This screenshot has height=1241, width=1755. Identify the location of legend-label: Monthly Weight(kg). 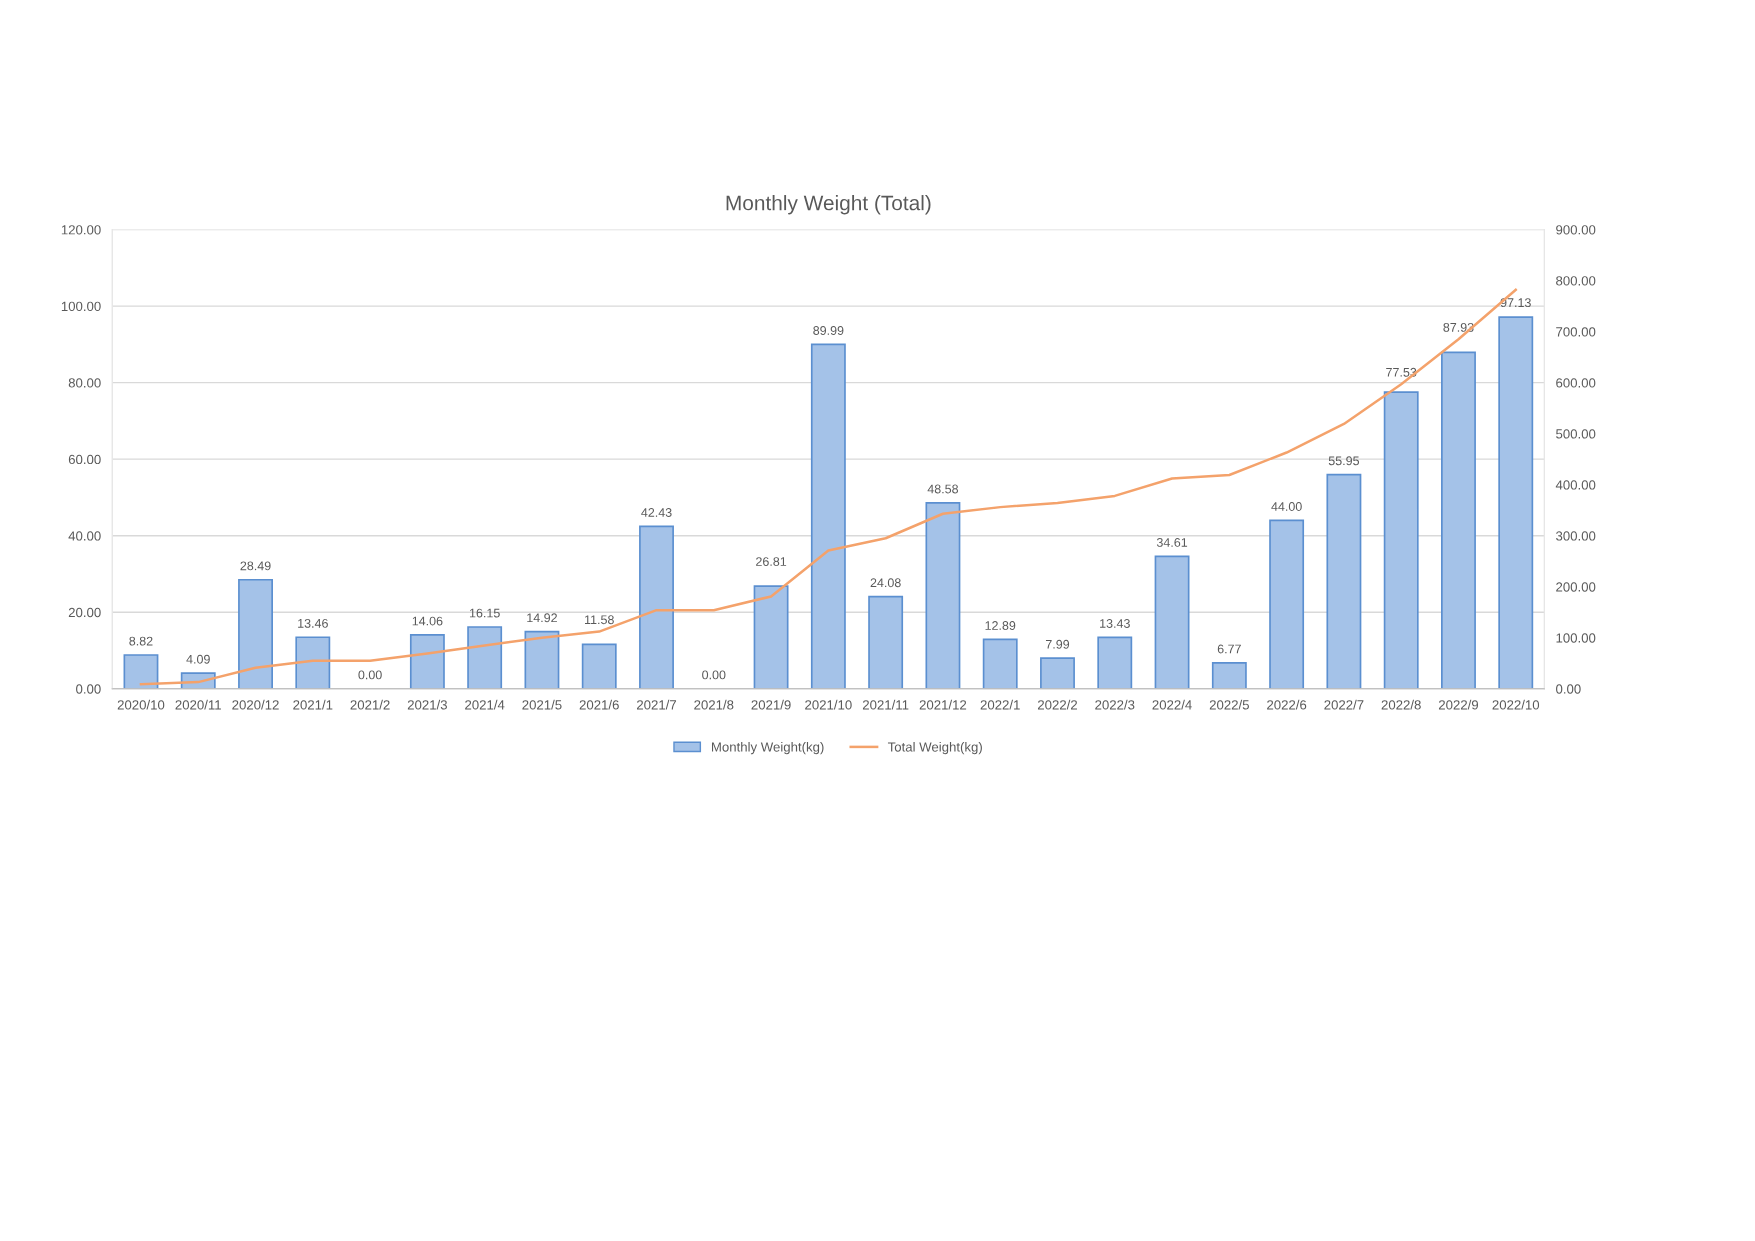
(768, 748).